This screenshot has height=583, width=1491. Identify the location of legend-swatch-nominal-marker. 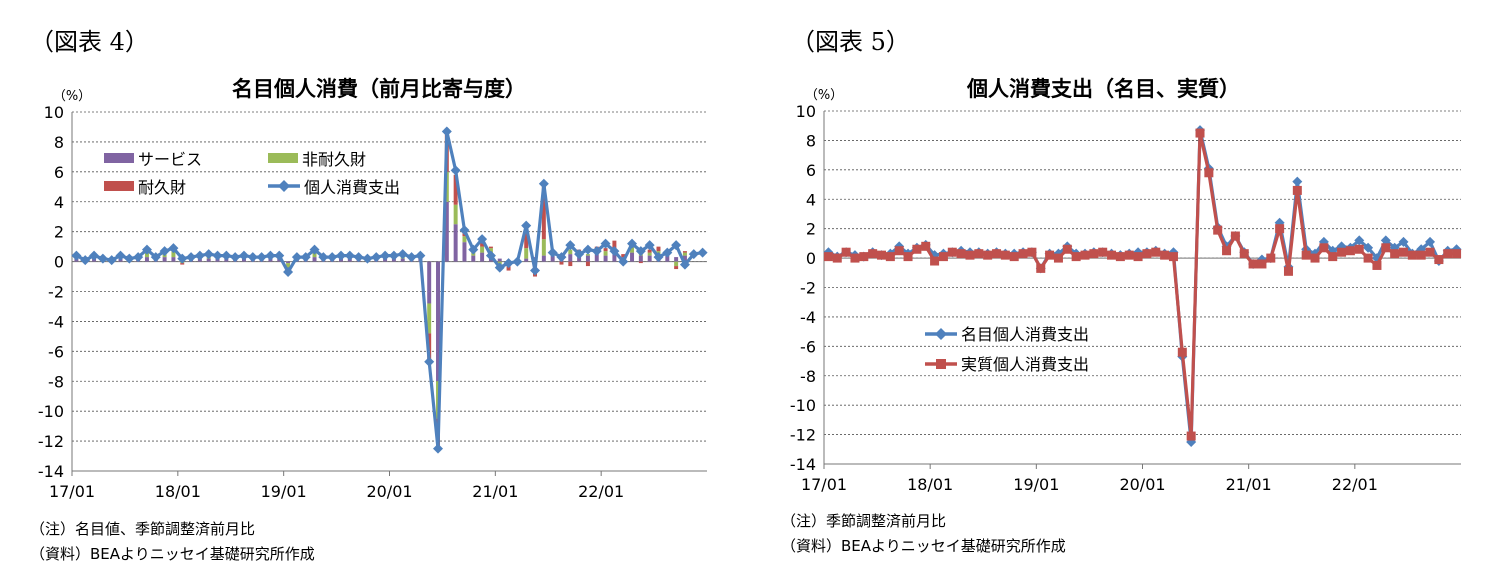
(941, 334).